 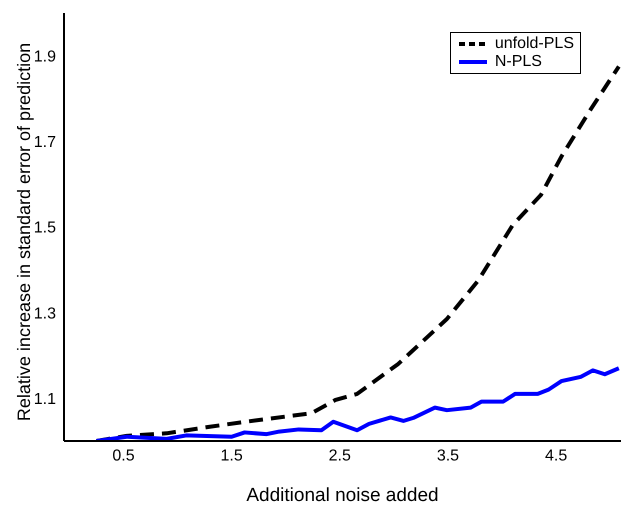 I want to click on y-tick-label: 1.1, so click(x=45, y=399).